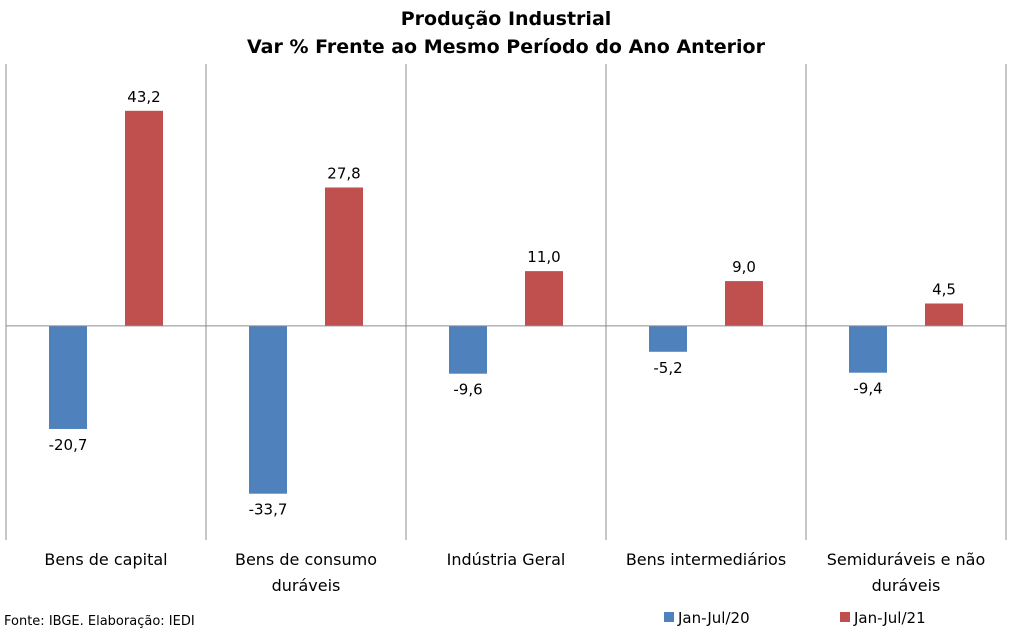 The height and width of the screenshot is (631, 1013). What do you see at coordinates (744, 267) in the screenshot?
I see `data-label: 9,0` at bounding box center [744, 267].